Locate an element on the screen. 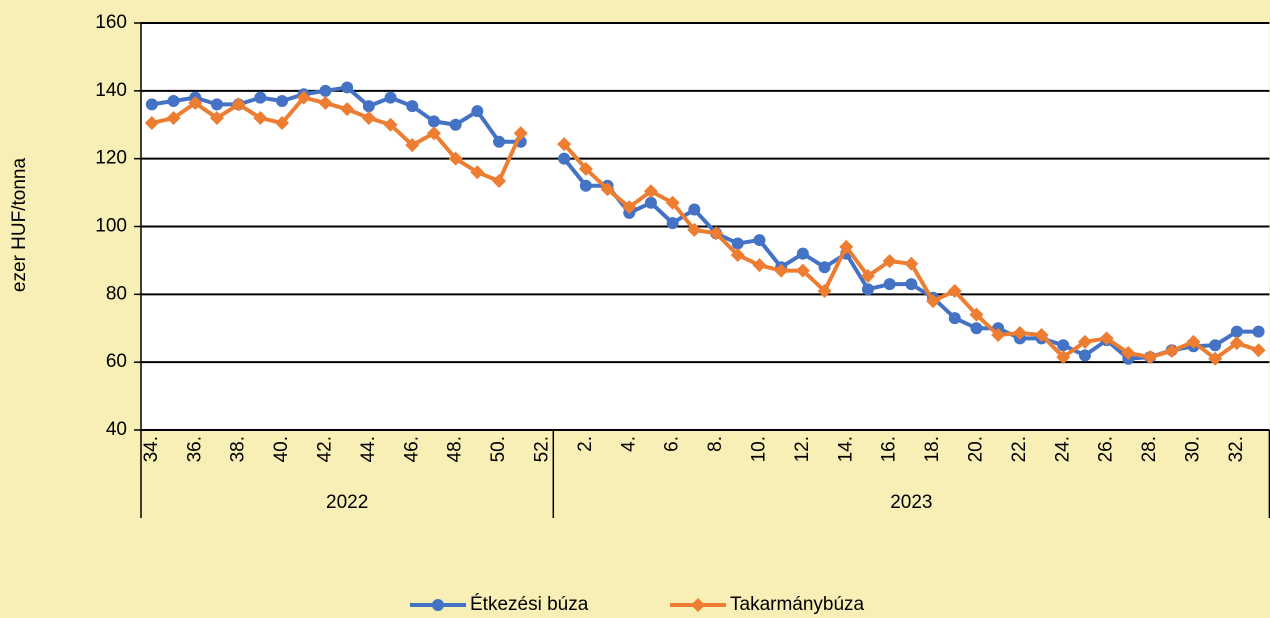  x-tick-label: 36. is located at coordinates (194, 449).